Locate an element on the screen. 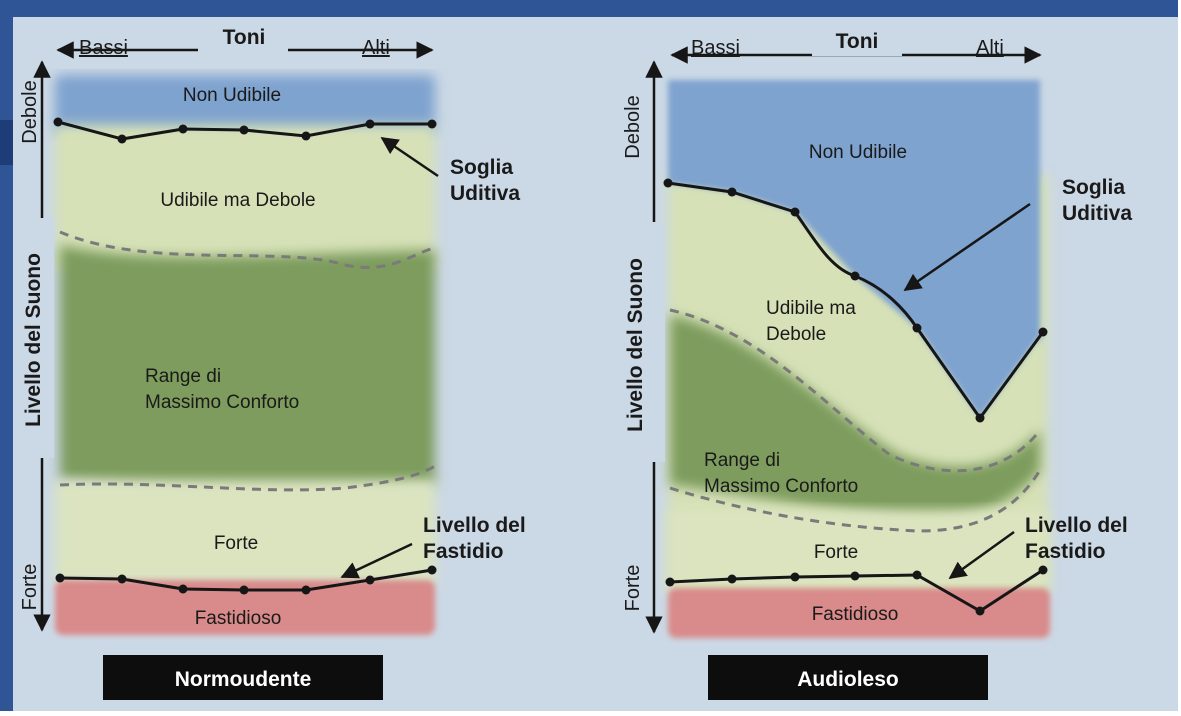 This screenshot has height=716, width=1181. right-forte-label: Forte is located at coordinates (836, 552).